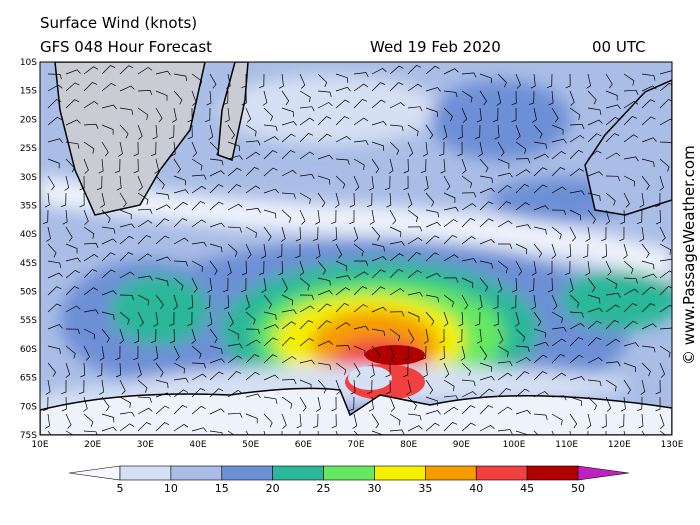 This screenshot has width=700, height=525. I want to click on lat-label: 10S, so click(28, 63).